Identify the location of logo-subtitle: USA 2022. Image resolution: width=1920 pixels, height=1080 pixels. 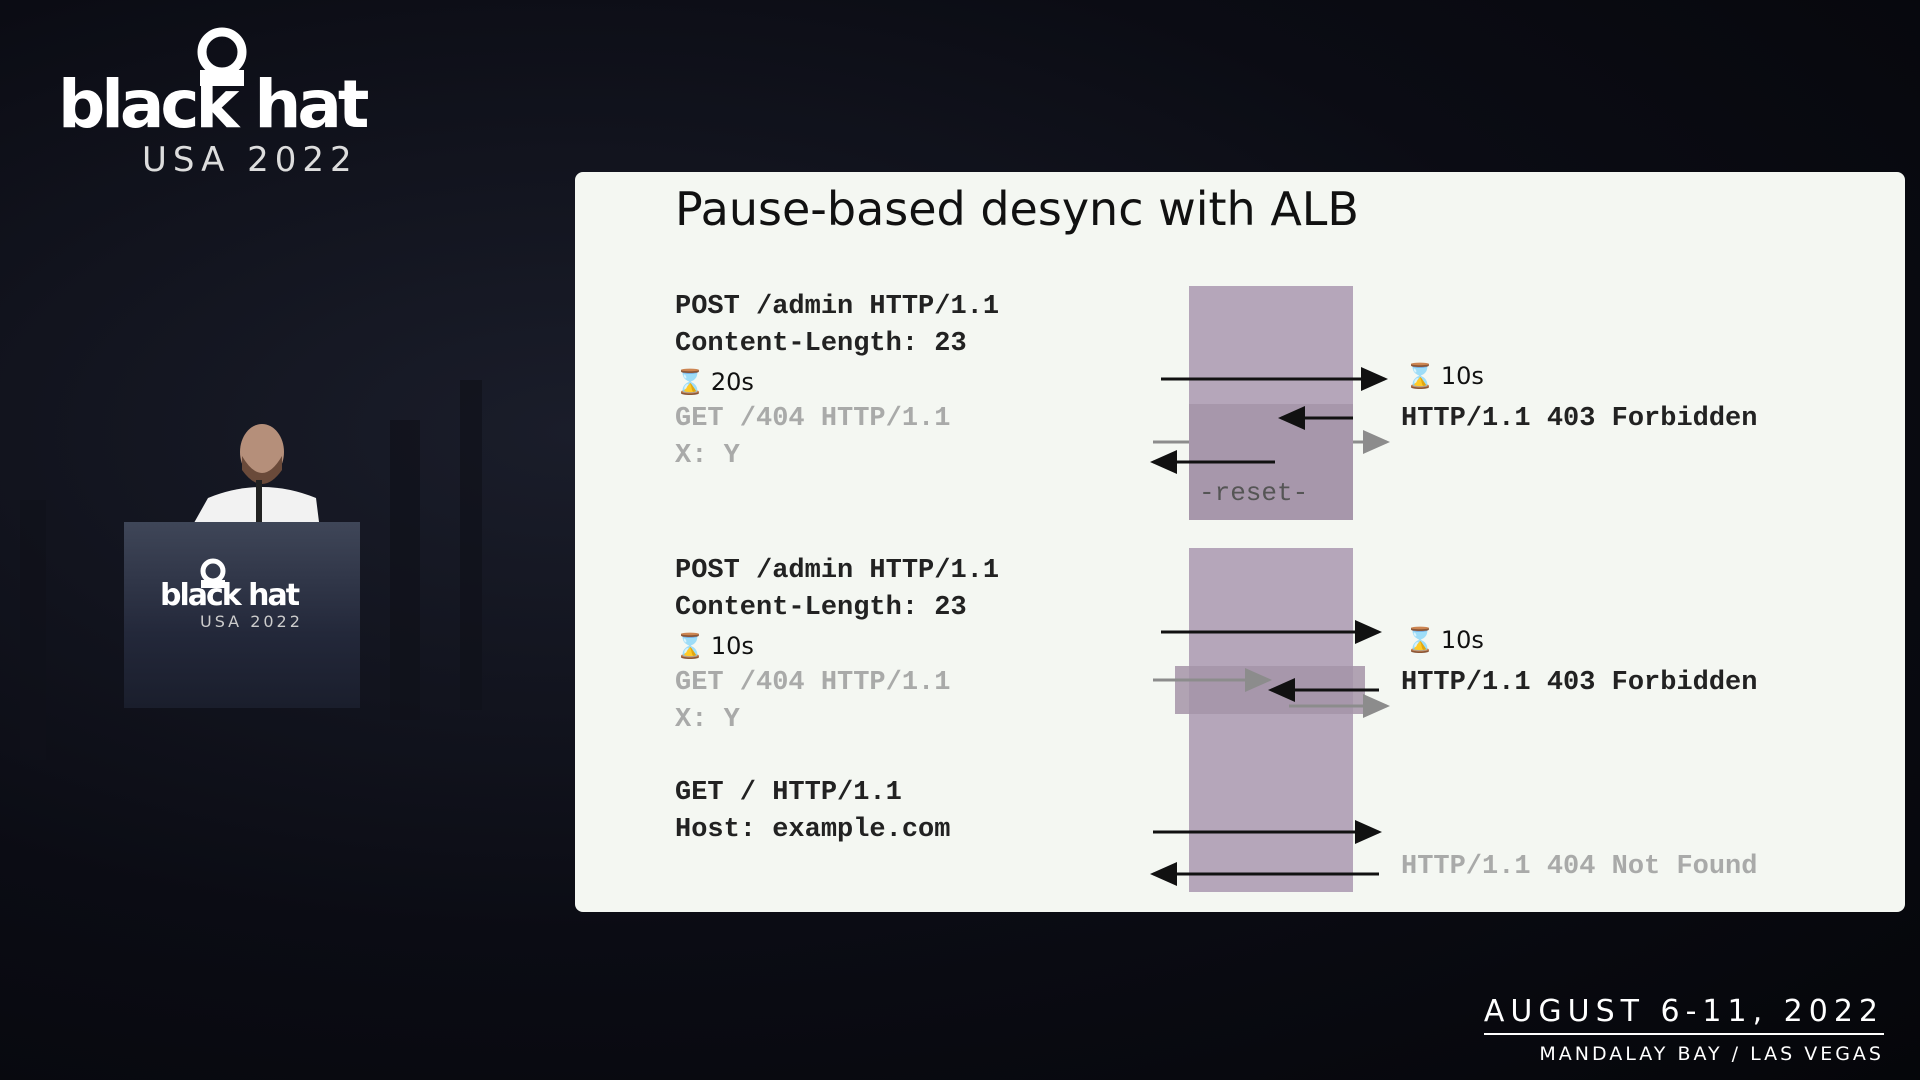
(250, 160).